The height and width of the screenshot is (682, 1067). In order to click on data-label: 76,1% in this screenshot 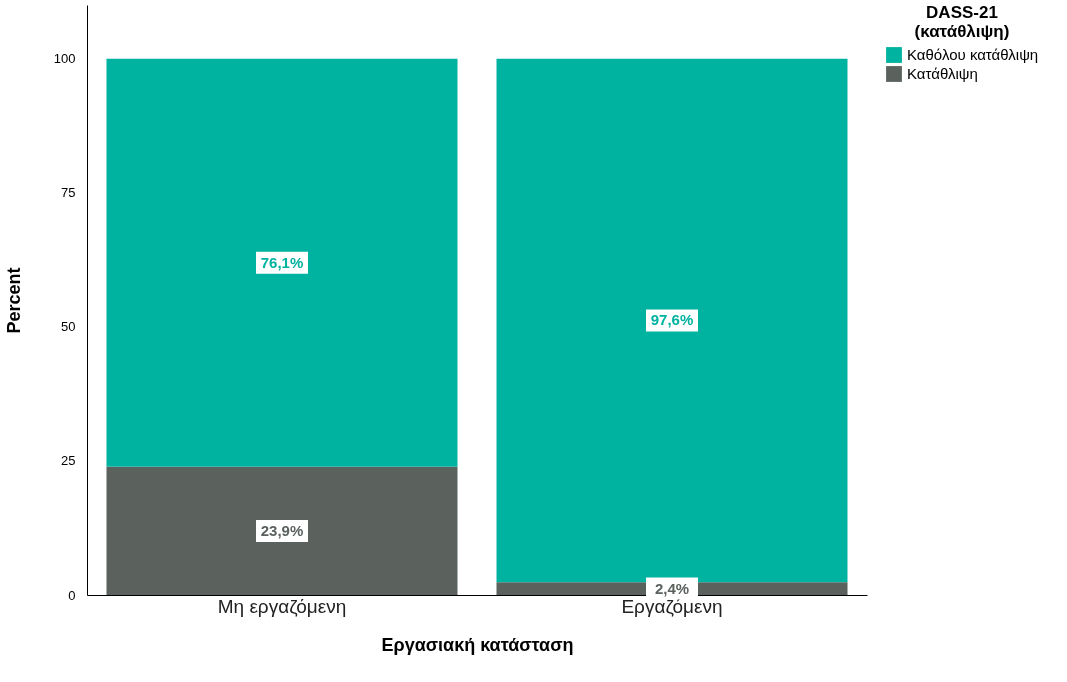, I will do `click(282, 262)`.